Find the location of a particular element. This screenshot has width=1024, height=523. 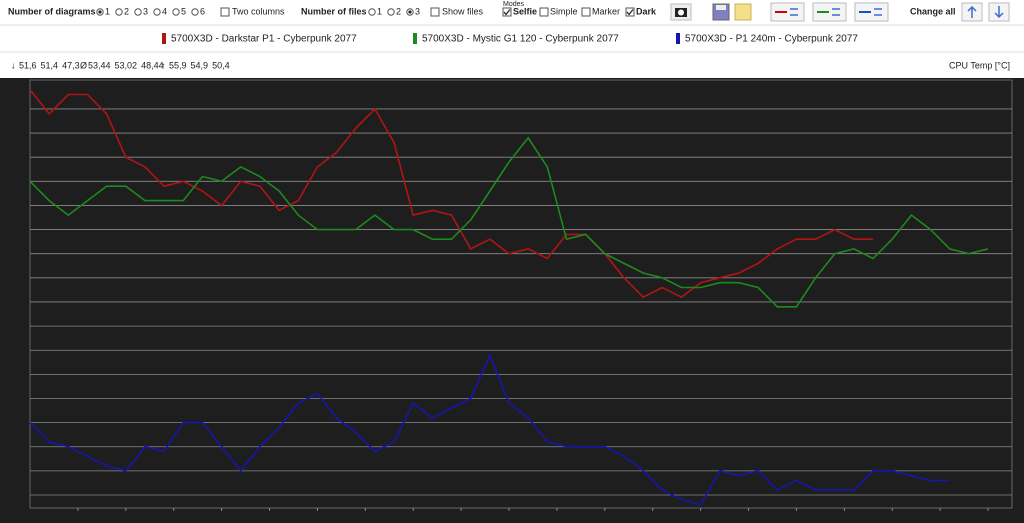

two-columns-label: Two columns is located at coordinates (258, 11).